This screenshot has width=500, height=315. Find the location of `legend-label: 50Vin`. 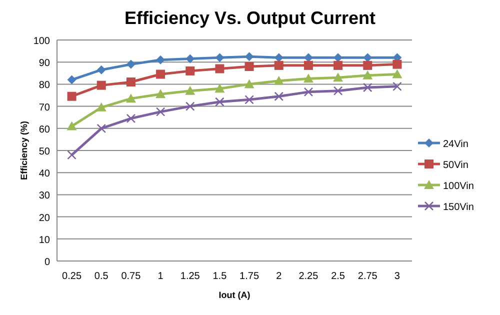

legend-label: 50Vin is located at coordinates (455, 165).